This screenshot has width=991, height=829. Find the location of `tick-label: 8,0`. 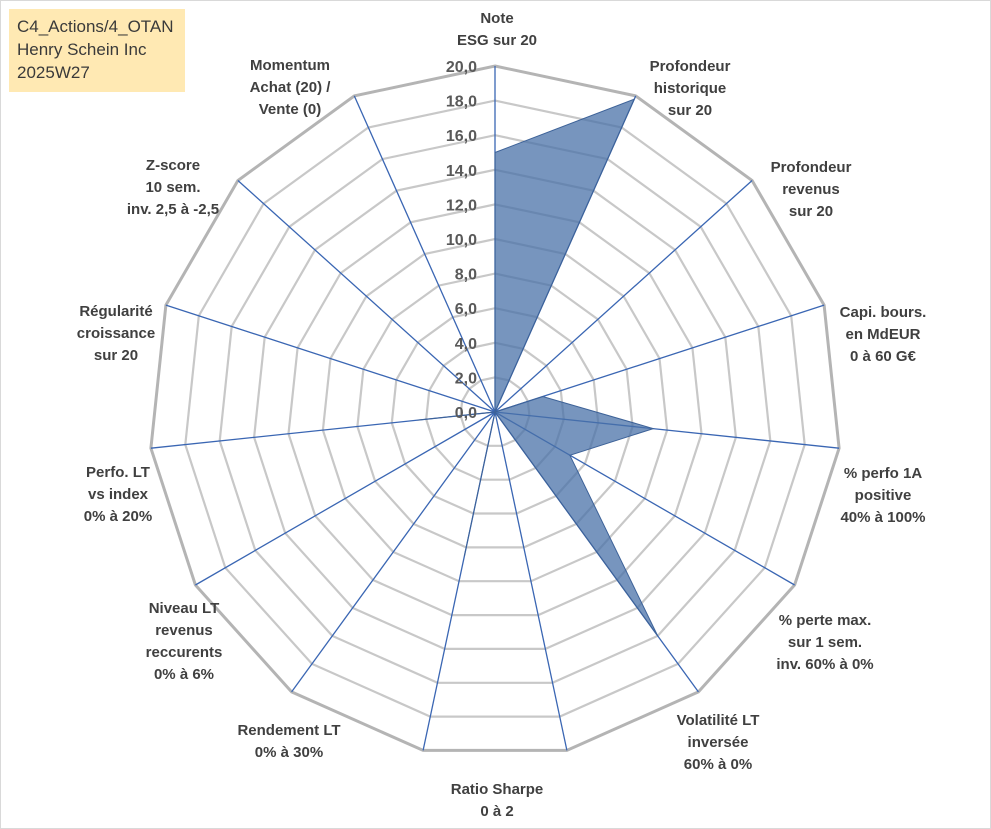

tick-label: 8,0 is located at coordinates (466, 275).